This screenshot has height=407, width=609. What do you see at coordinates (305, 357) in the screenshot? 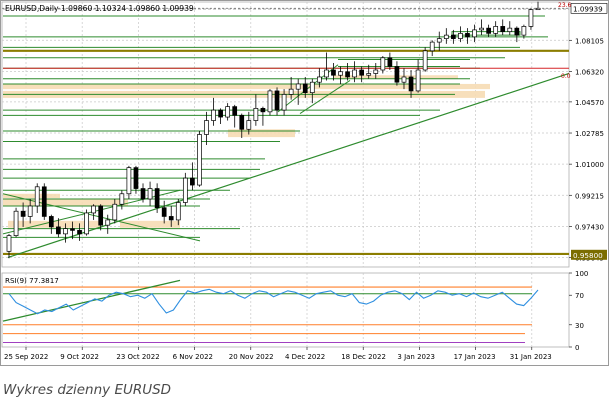
I see `time-label: 4 Dec 2022` at bounding box center [305, 357].